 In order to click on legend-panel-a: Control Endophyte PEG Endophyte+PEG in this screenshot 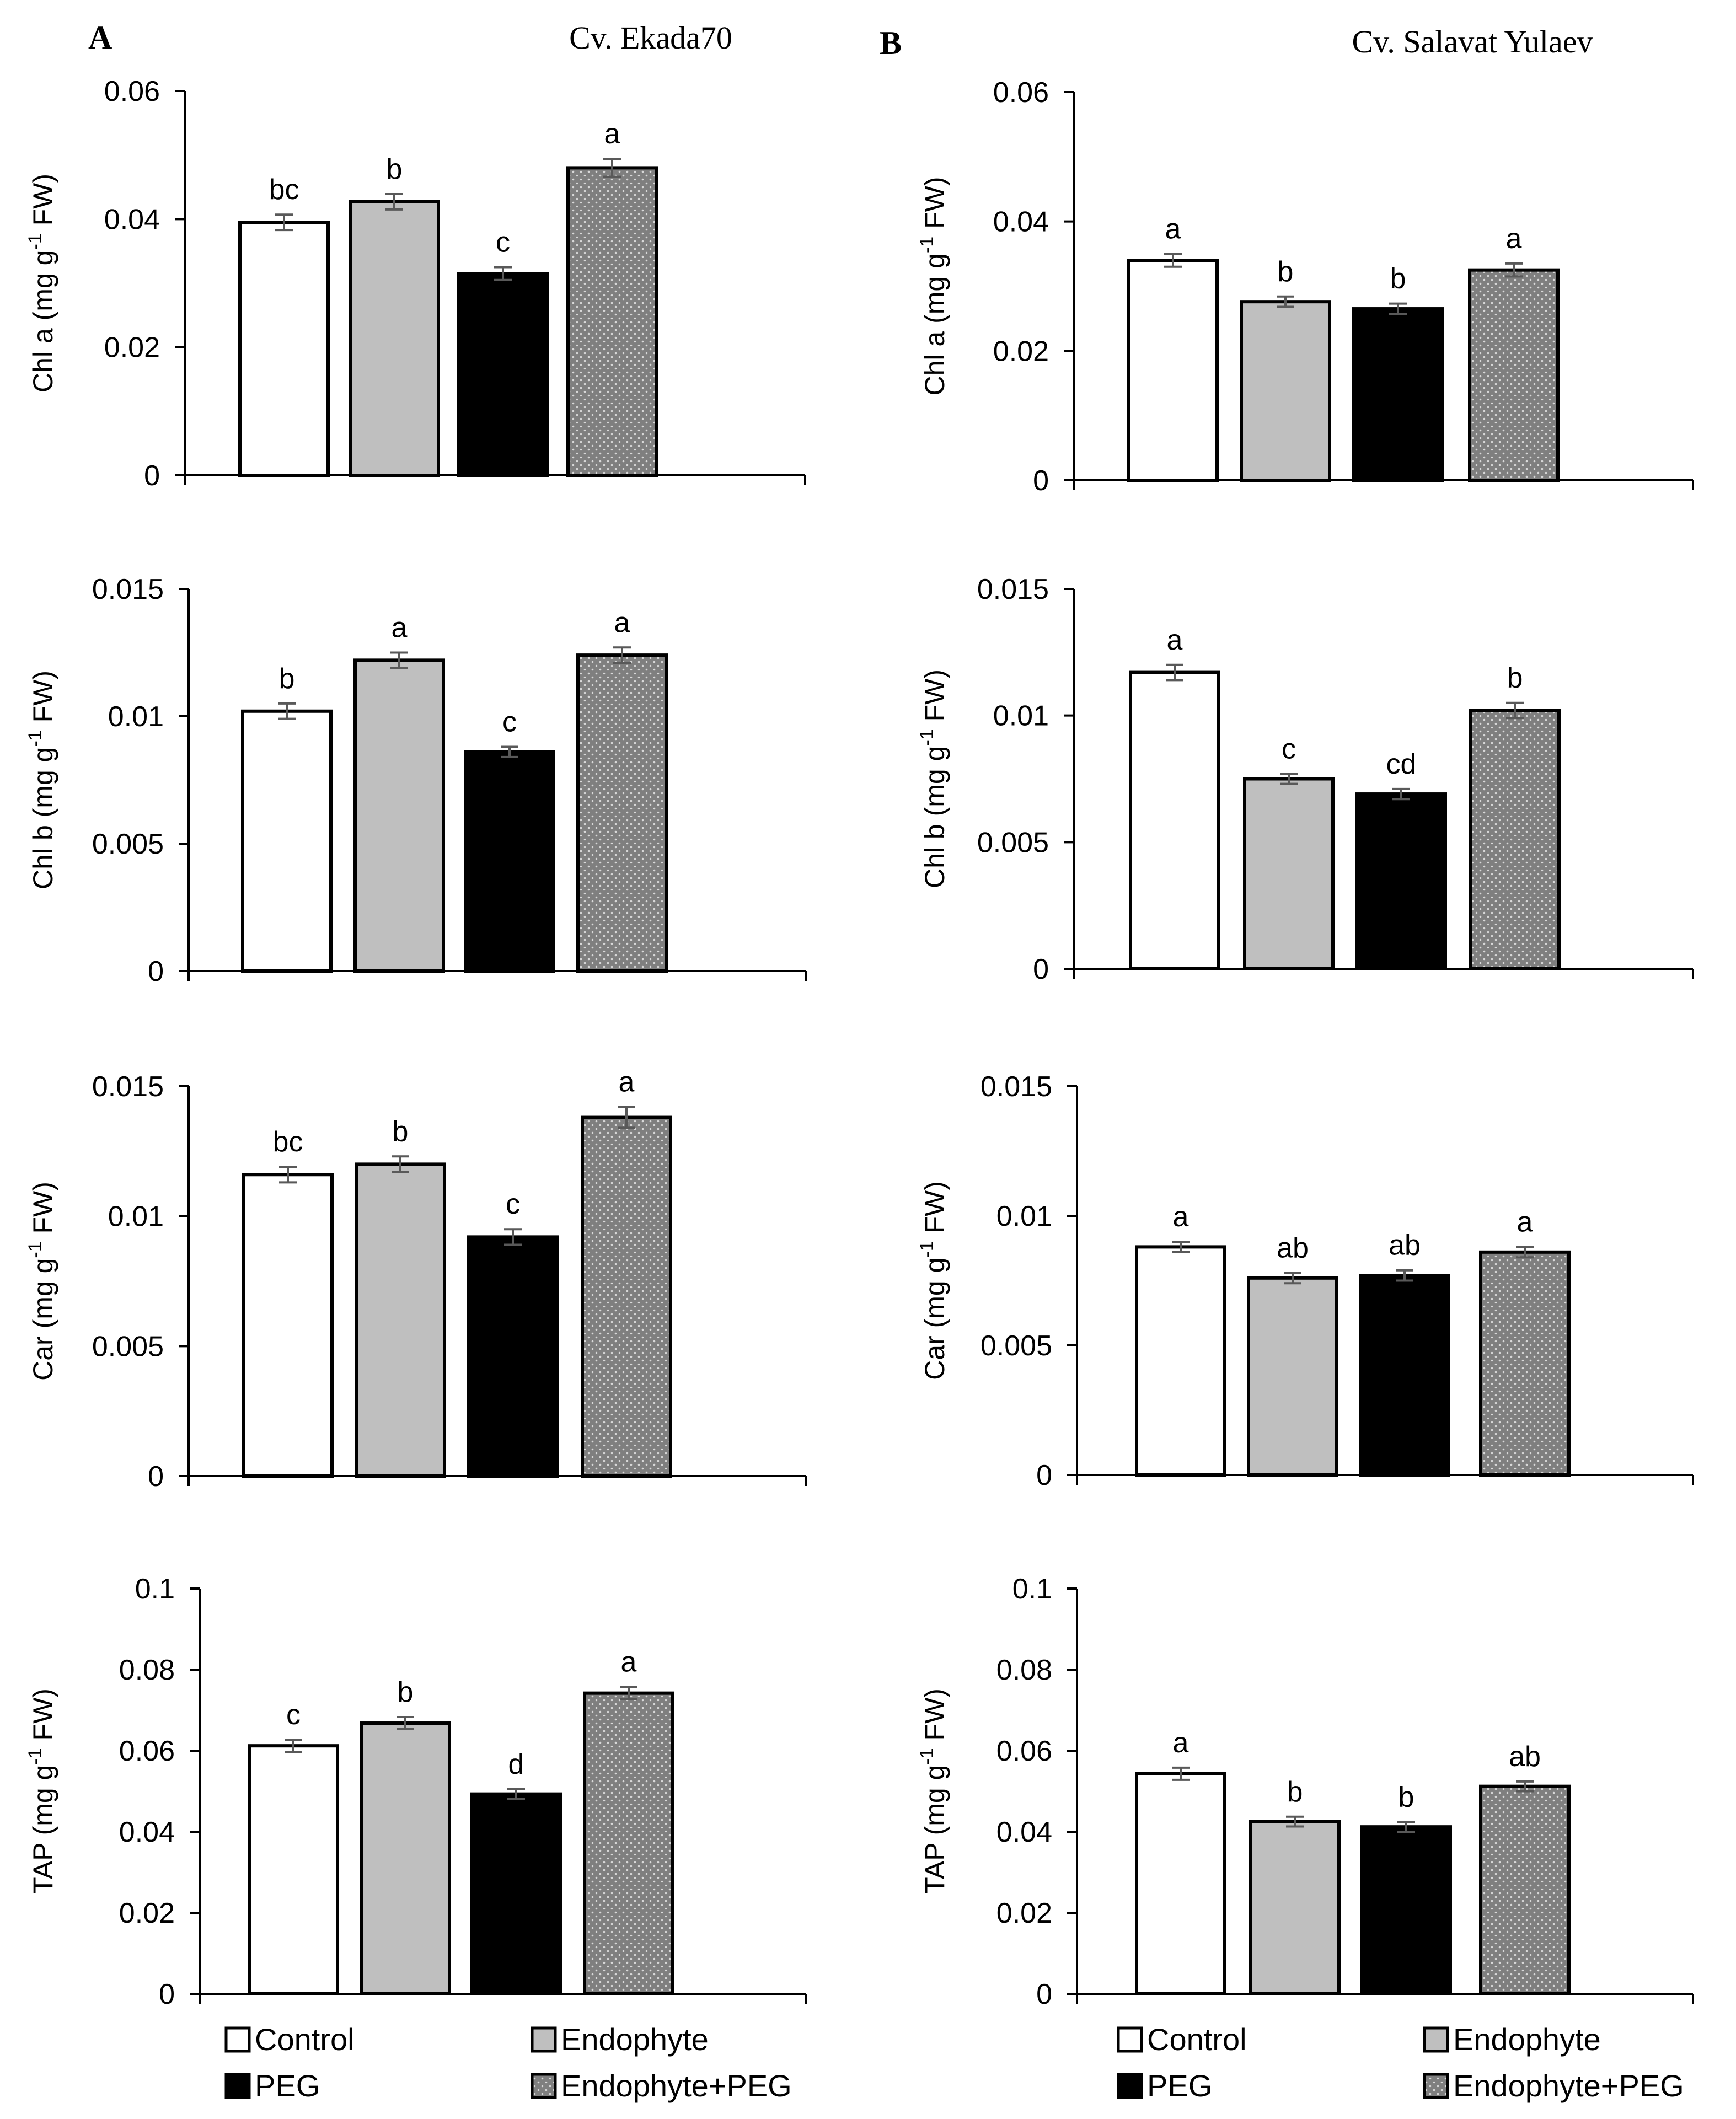, I will do `click(508, 2062)`.